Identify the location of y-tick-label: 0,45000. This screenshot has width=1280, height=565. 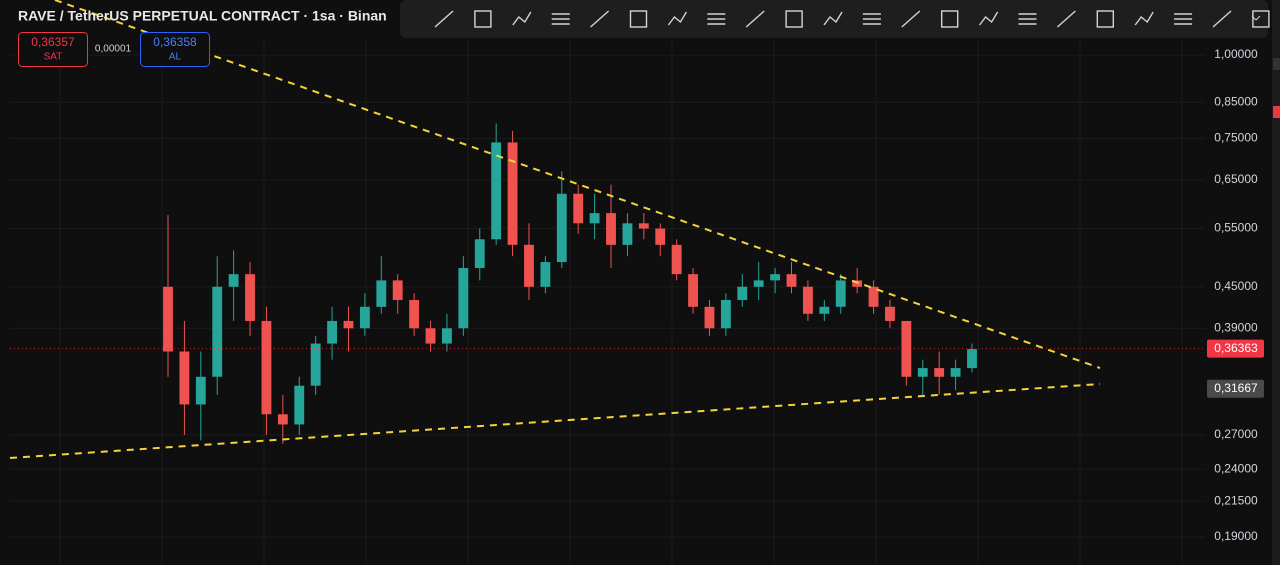
(1236, 286).